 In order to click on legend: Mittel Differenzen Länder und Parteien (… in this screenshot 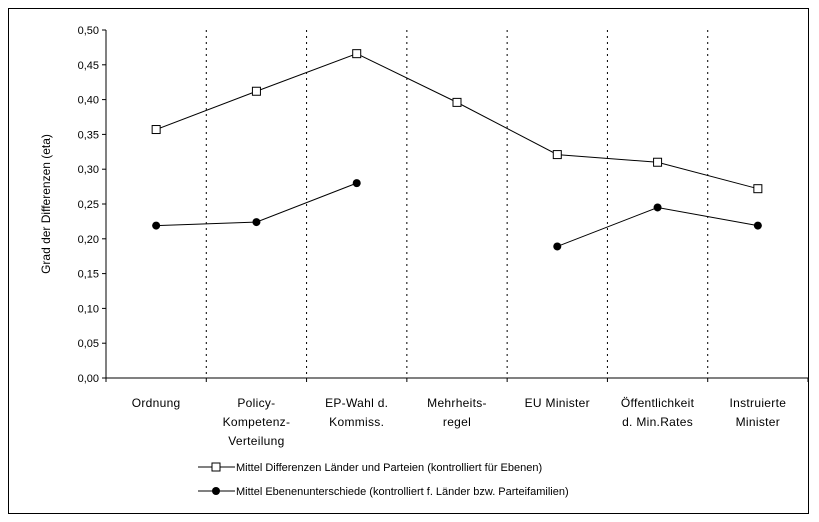, I will do `click(383, 480)`.